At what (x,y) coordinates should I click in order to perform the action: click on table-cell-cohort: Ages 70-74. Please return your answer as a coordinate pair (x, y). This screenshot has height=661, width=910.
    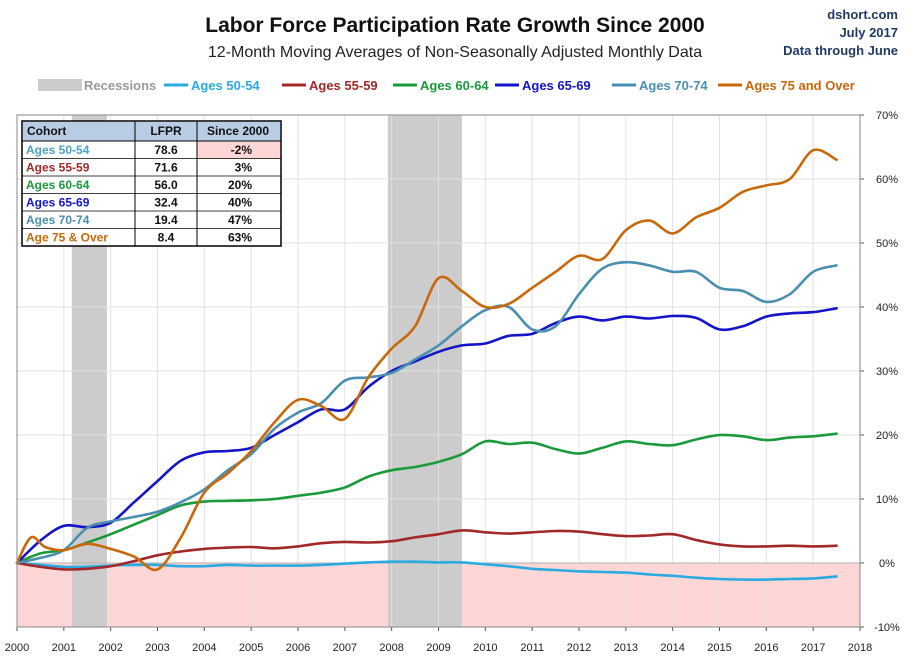
    Looking at the image, I should click on (58, 220).